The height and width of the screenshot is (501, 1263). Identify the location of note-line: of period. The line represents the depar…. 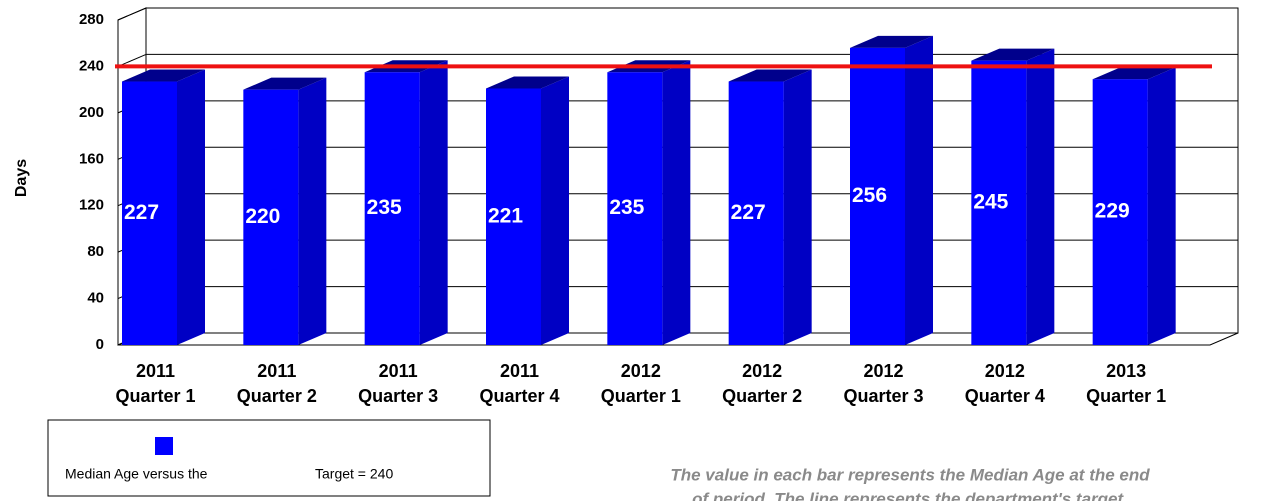
(910, 495).